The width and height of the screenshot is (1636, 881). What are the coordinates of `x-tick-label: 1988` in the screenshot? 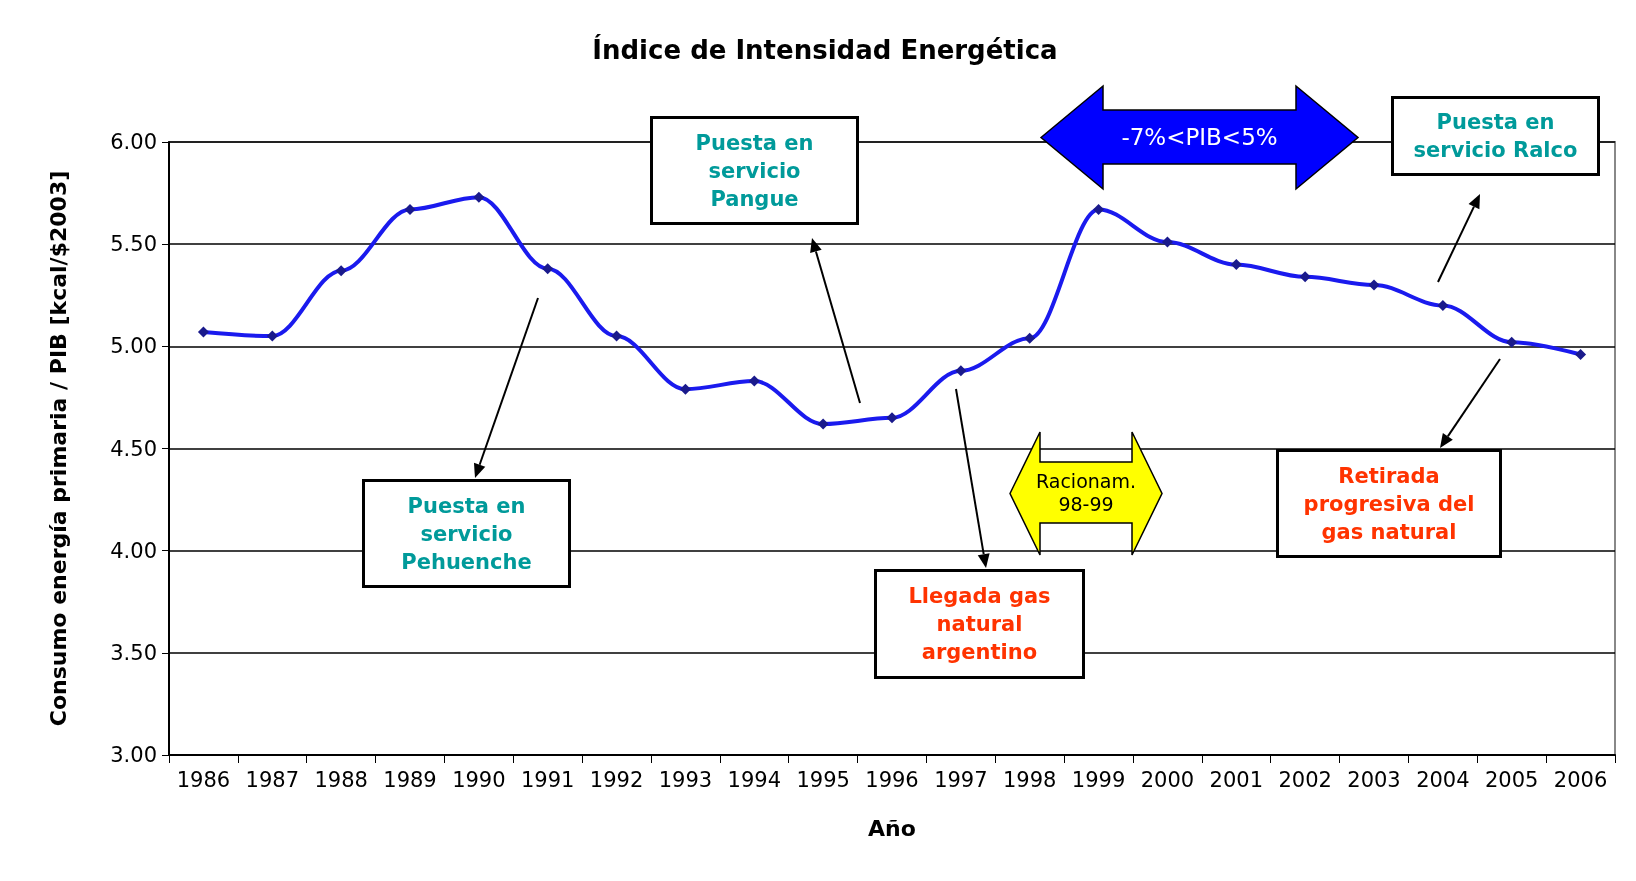 It's located at (341, 779).